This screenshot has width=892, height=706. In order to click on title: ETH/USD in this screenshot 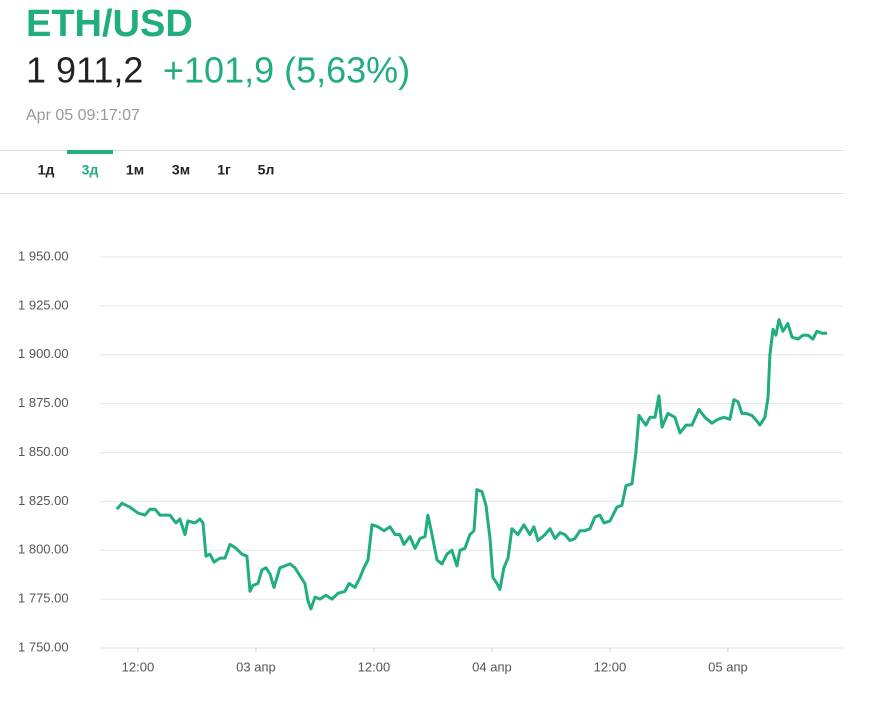, I will do `click(109, 24)`.